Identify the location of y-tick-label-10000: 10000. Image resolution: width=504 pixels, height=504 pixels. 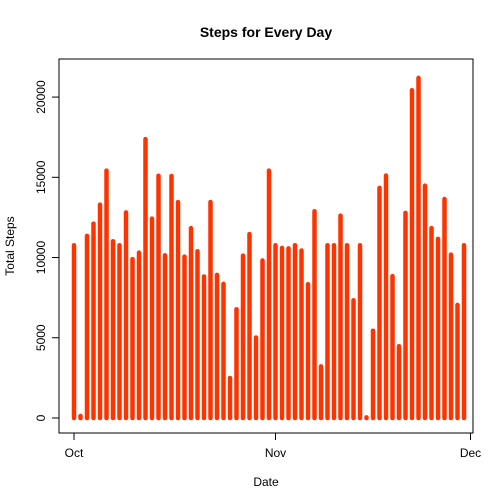
(41, 258).